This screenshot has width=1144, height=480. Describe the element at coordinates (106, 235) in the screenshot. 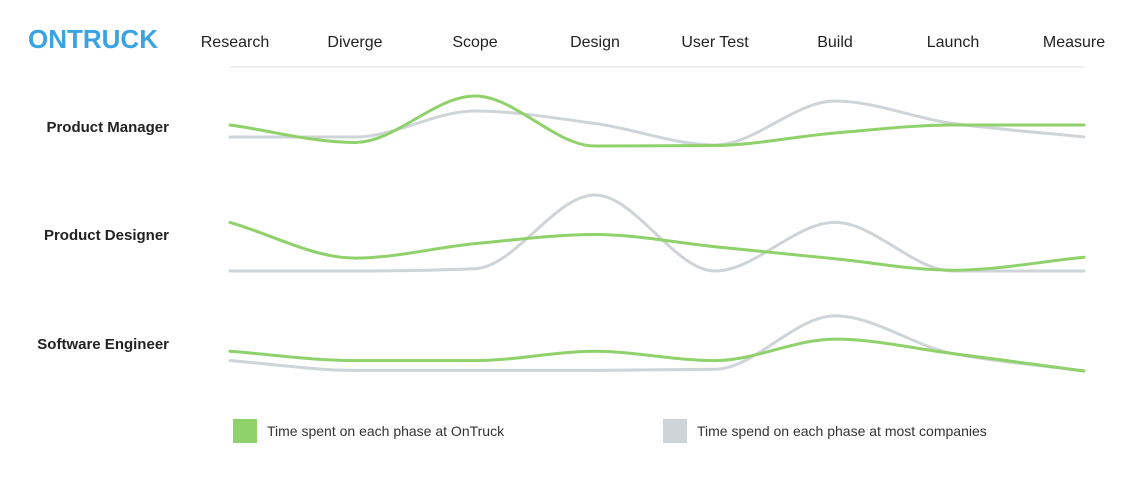

I see `row-label-product-designer: Product Designer` at that location.